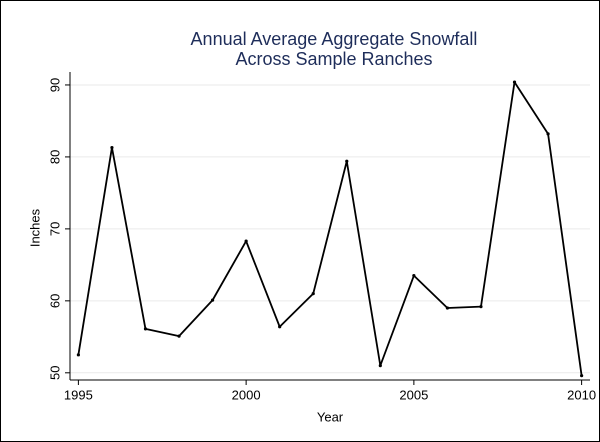 This screenshot has height=442, width=600. I want to click on x-tick-label: 2000, so click(246, 394).